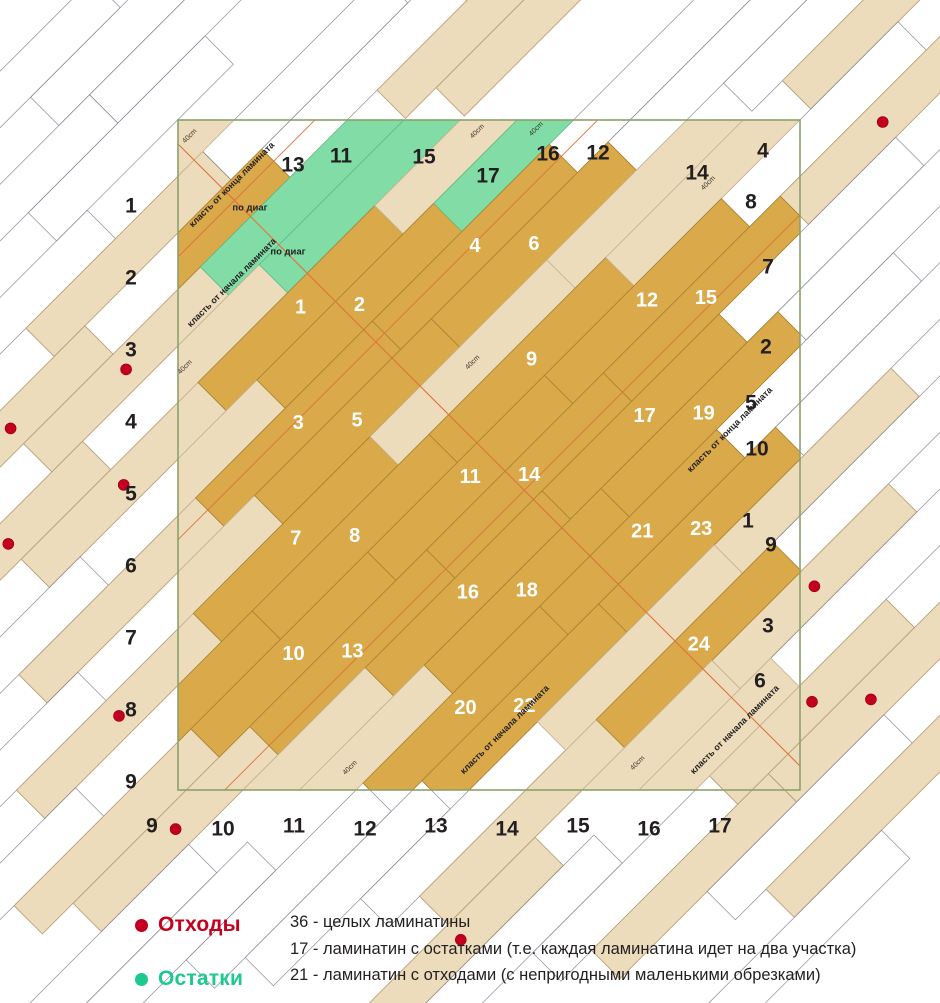 The height and width of the screenshot is (1003, 940). I want to click on edge-label-left: 1, so click(131, 206).